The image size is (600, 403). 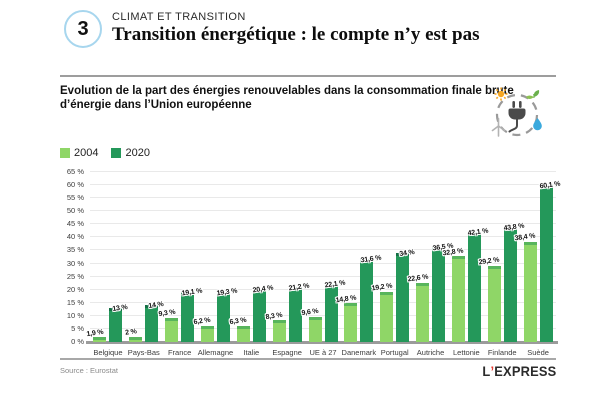 I want to click on y-tick-label: 30 %, so click(x=75, y=263).